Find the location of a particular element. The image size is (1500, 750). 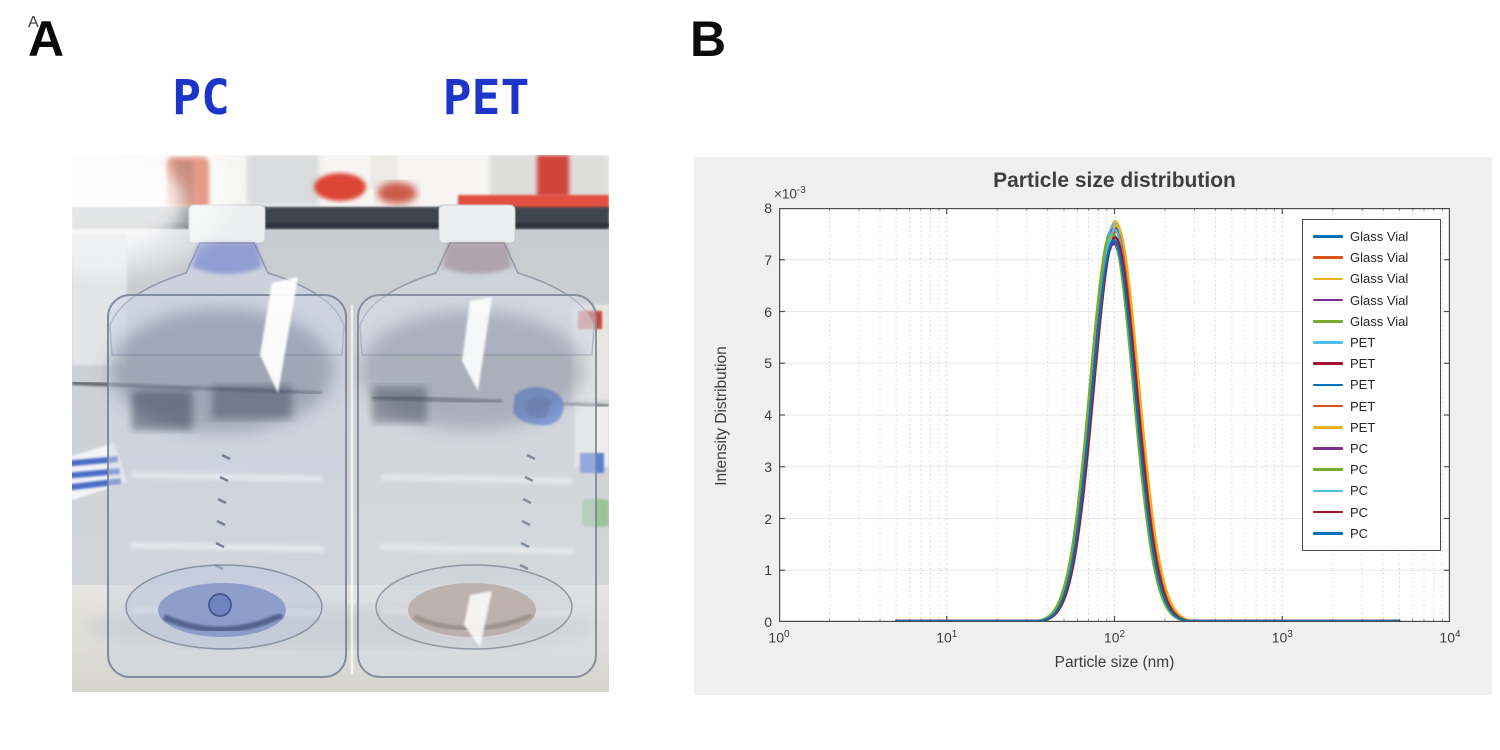

y-tick-label: 7 is located at coordinates (768, 259).